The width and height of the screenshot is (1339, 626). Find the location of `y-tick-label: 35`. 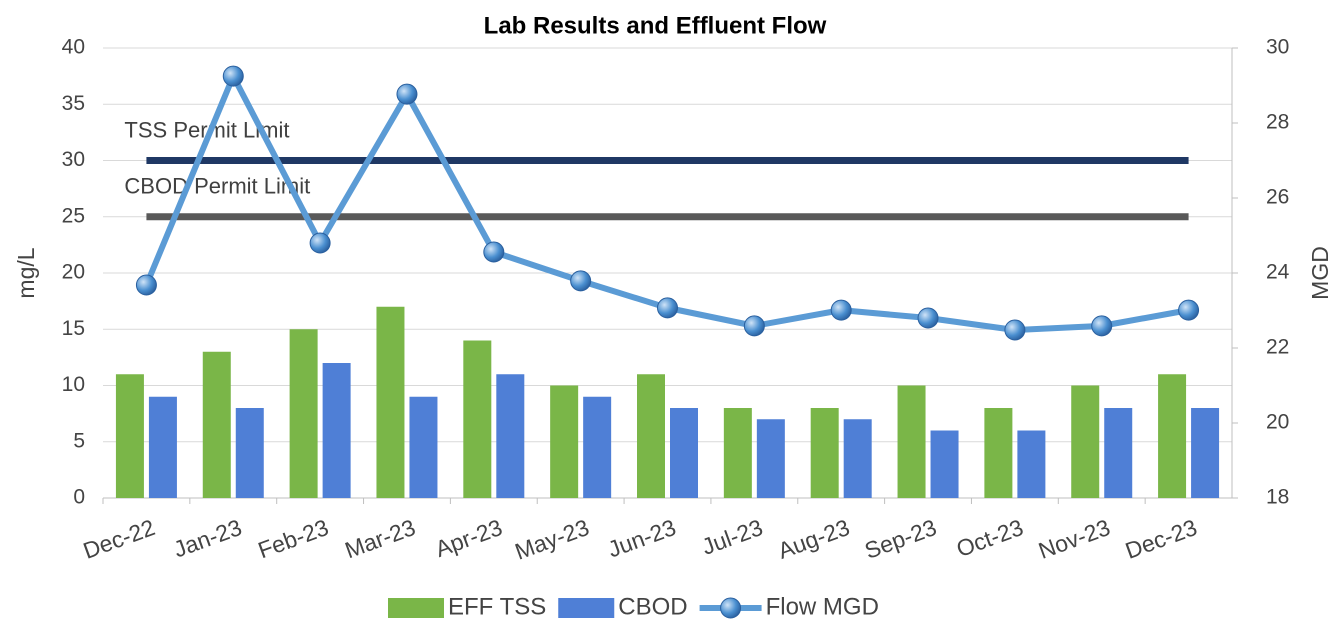

y-tick-label: 35 is located at coordinates (73, 103).